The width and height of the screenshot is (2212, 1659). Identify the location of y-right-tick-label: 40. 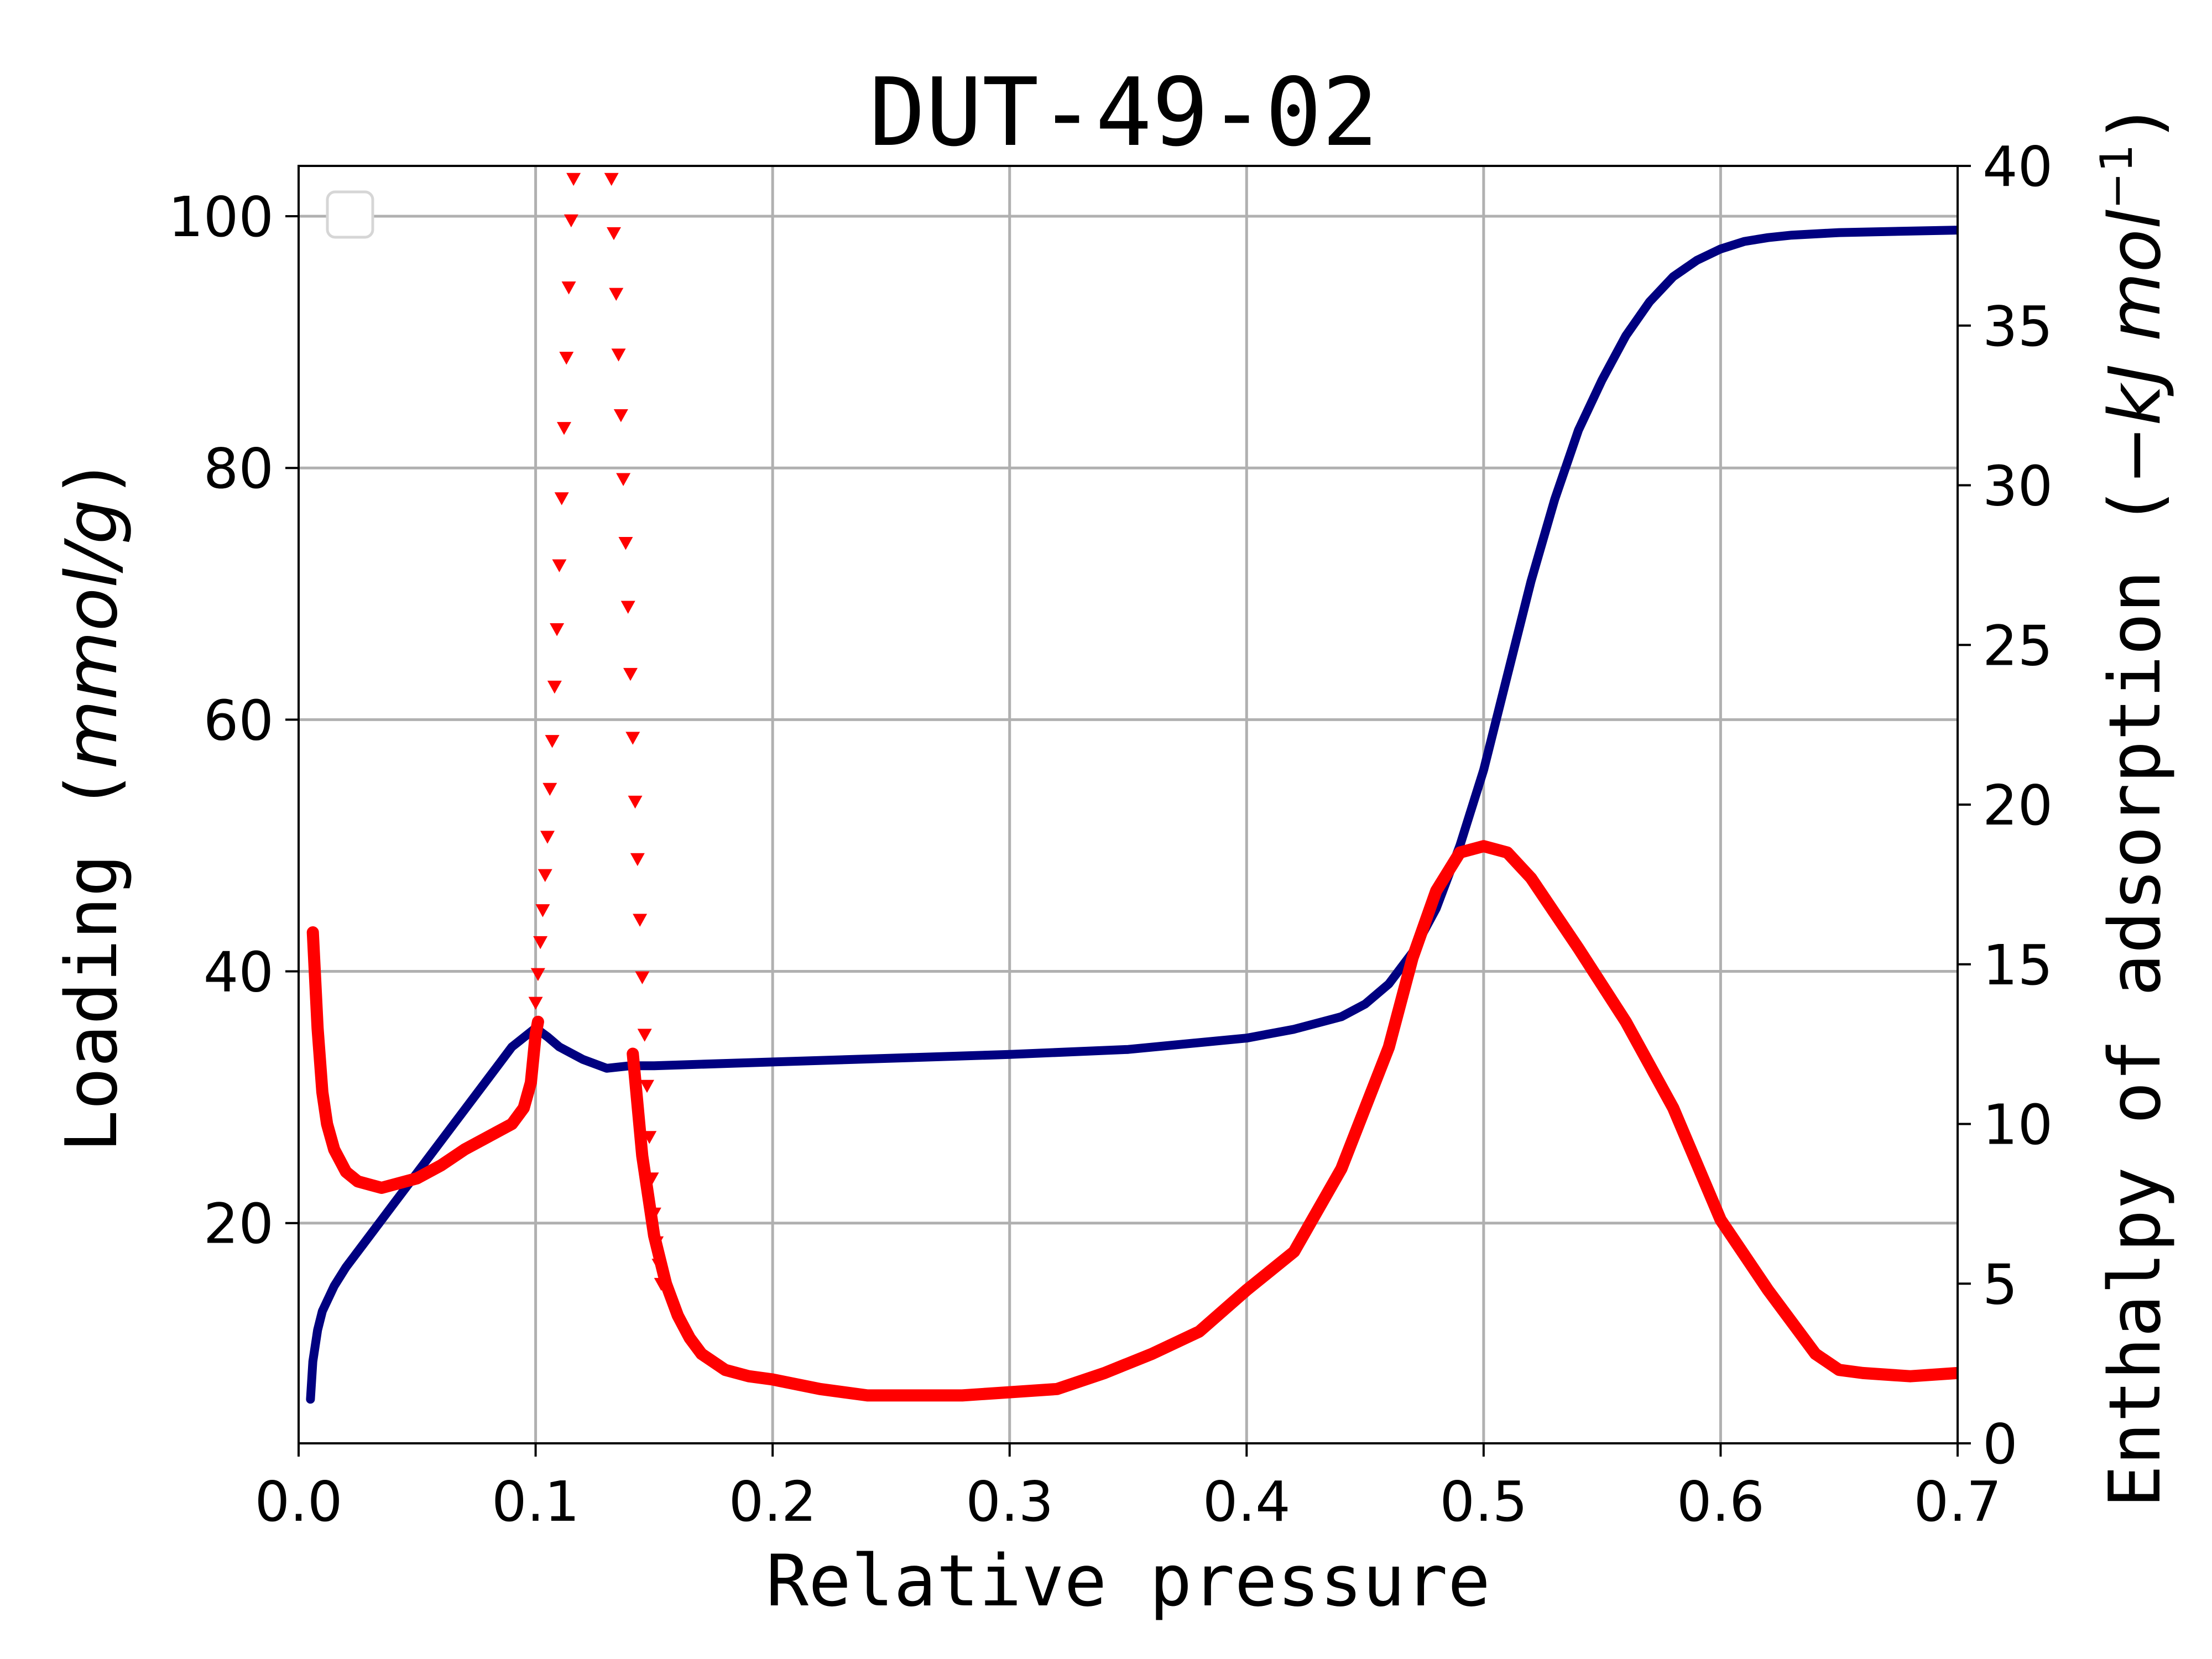
(2018, 167).